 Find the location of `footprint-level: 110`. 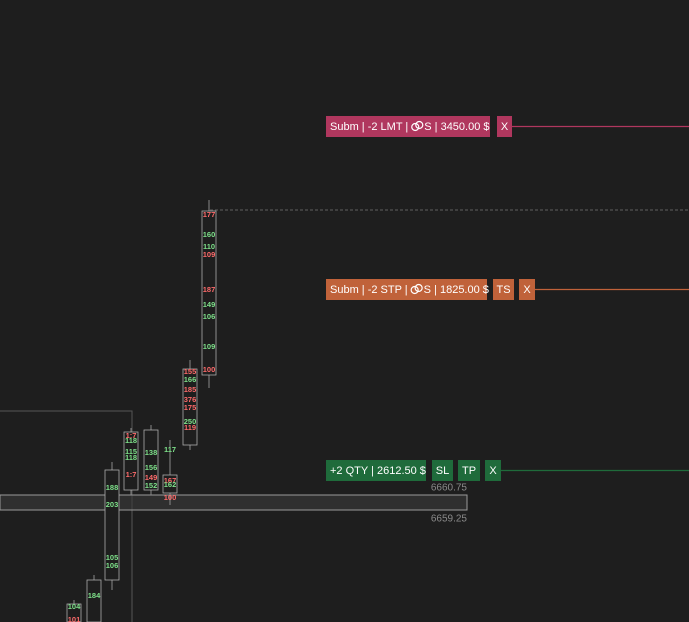

footprint-level: 110 is located at coordinates (209, 246).